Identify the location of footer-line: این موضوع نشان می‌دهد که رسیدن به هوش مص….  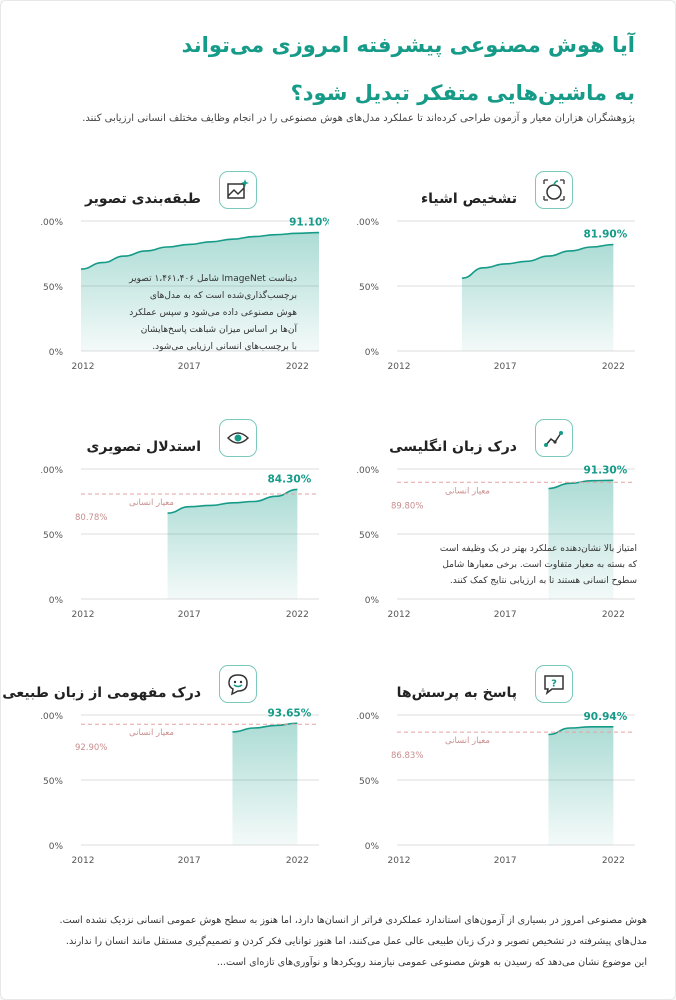
(431, 962).